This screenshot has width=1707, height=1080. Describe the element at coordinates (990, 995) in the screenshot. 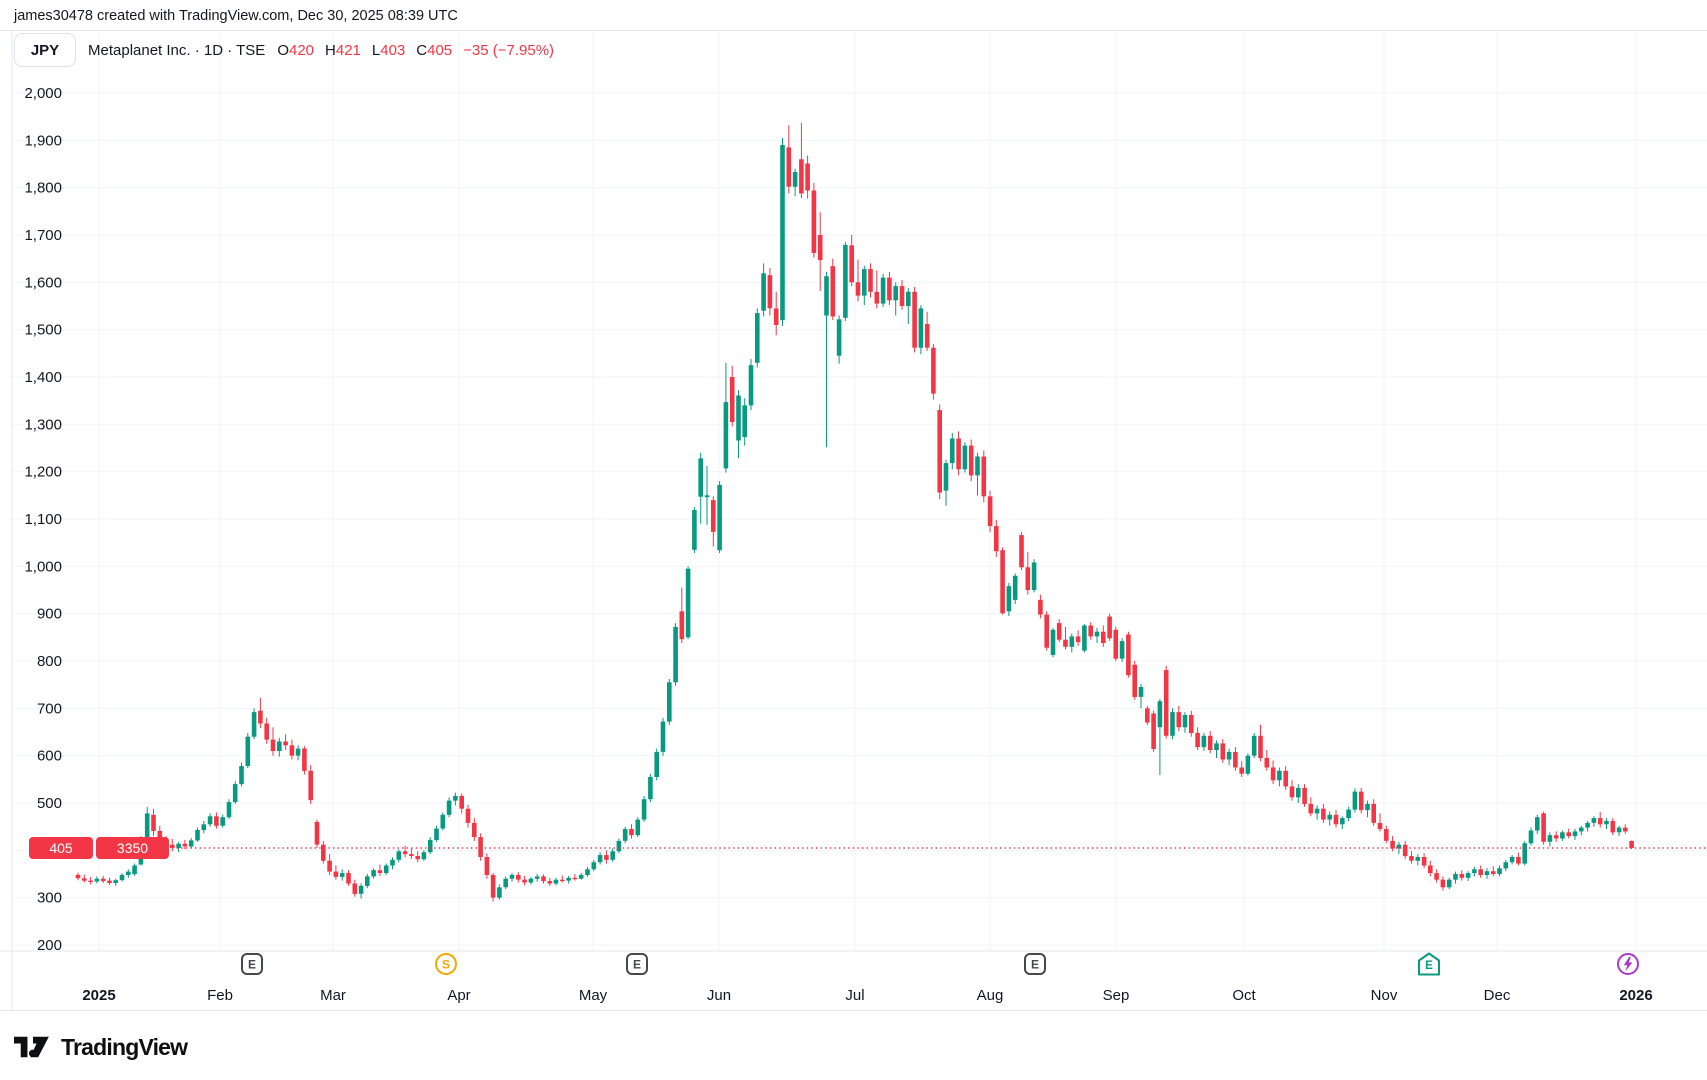

I see `x-axis-label: Aug` at that location.